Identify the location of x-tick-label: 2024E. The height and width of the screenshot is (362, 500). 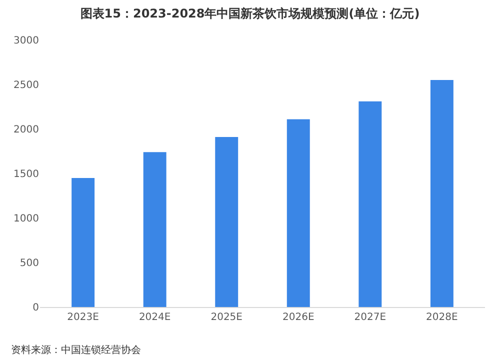
(154, 317).